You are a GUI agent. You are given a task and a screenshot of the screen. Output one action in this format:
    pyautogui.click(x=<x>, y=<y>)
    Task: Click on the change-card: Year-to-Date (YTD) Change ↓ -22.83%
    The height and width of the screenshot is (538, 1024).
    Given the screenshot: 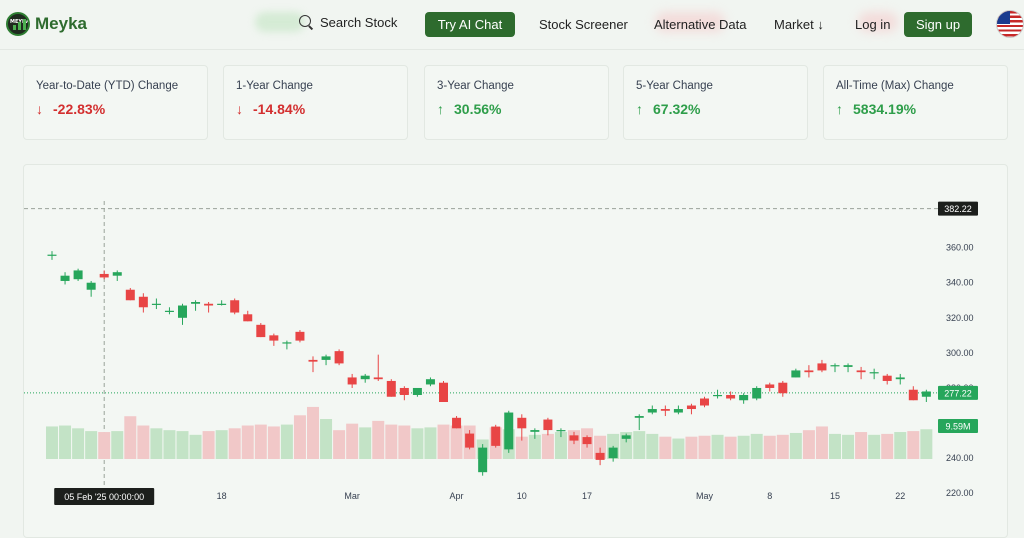 What is the action you would take?
    pyautogui.click(x=115, y=102)
    